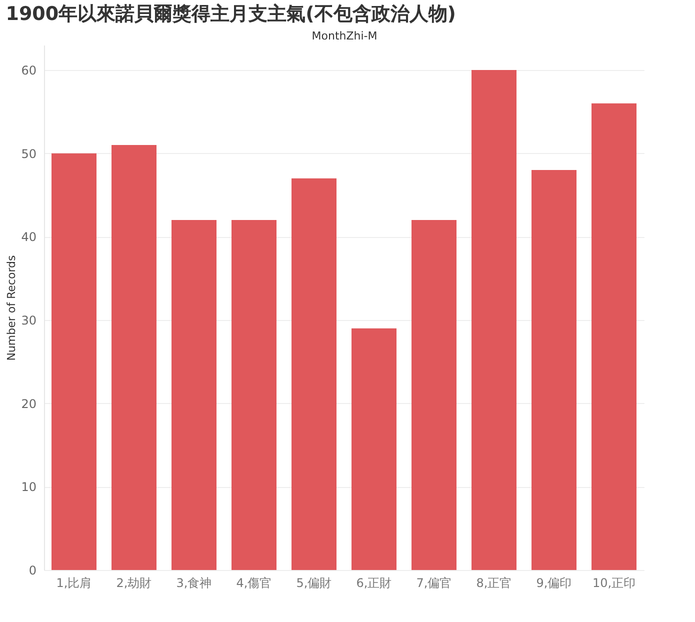 The image size is (695, 622). I want to click on y-tick-label: 50, so click(28, 153).